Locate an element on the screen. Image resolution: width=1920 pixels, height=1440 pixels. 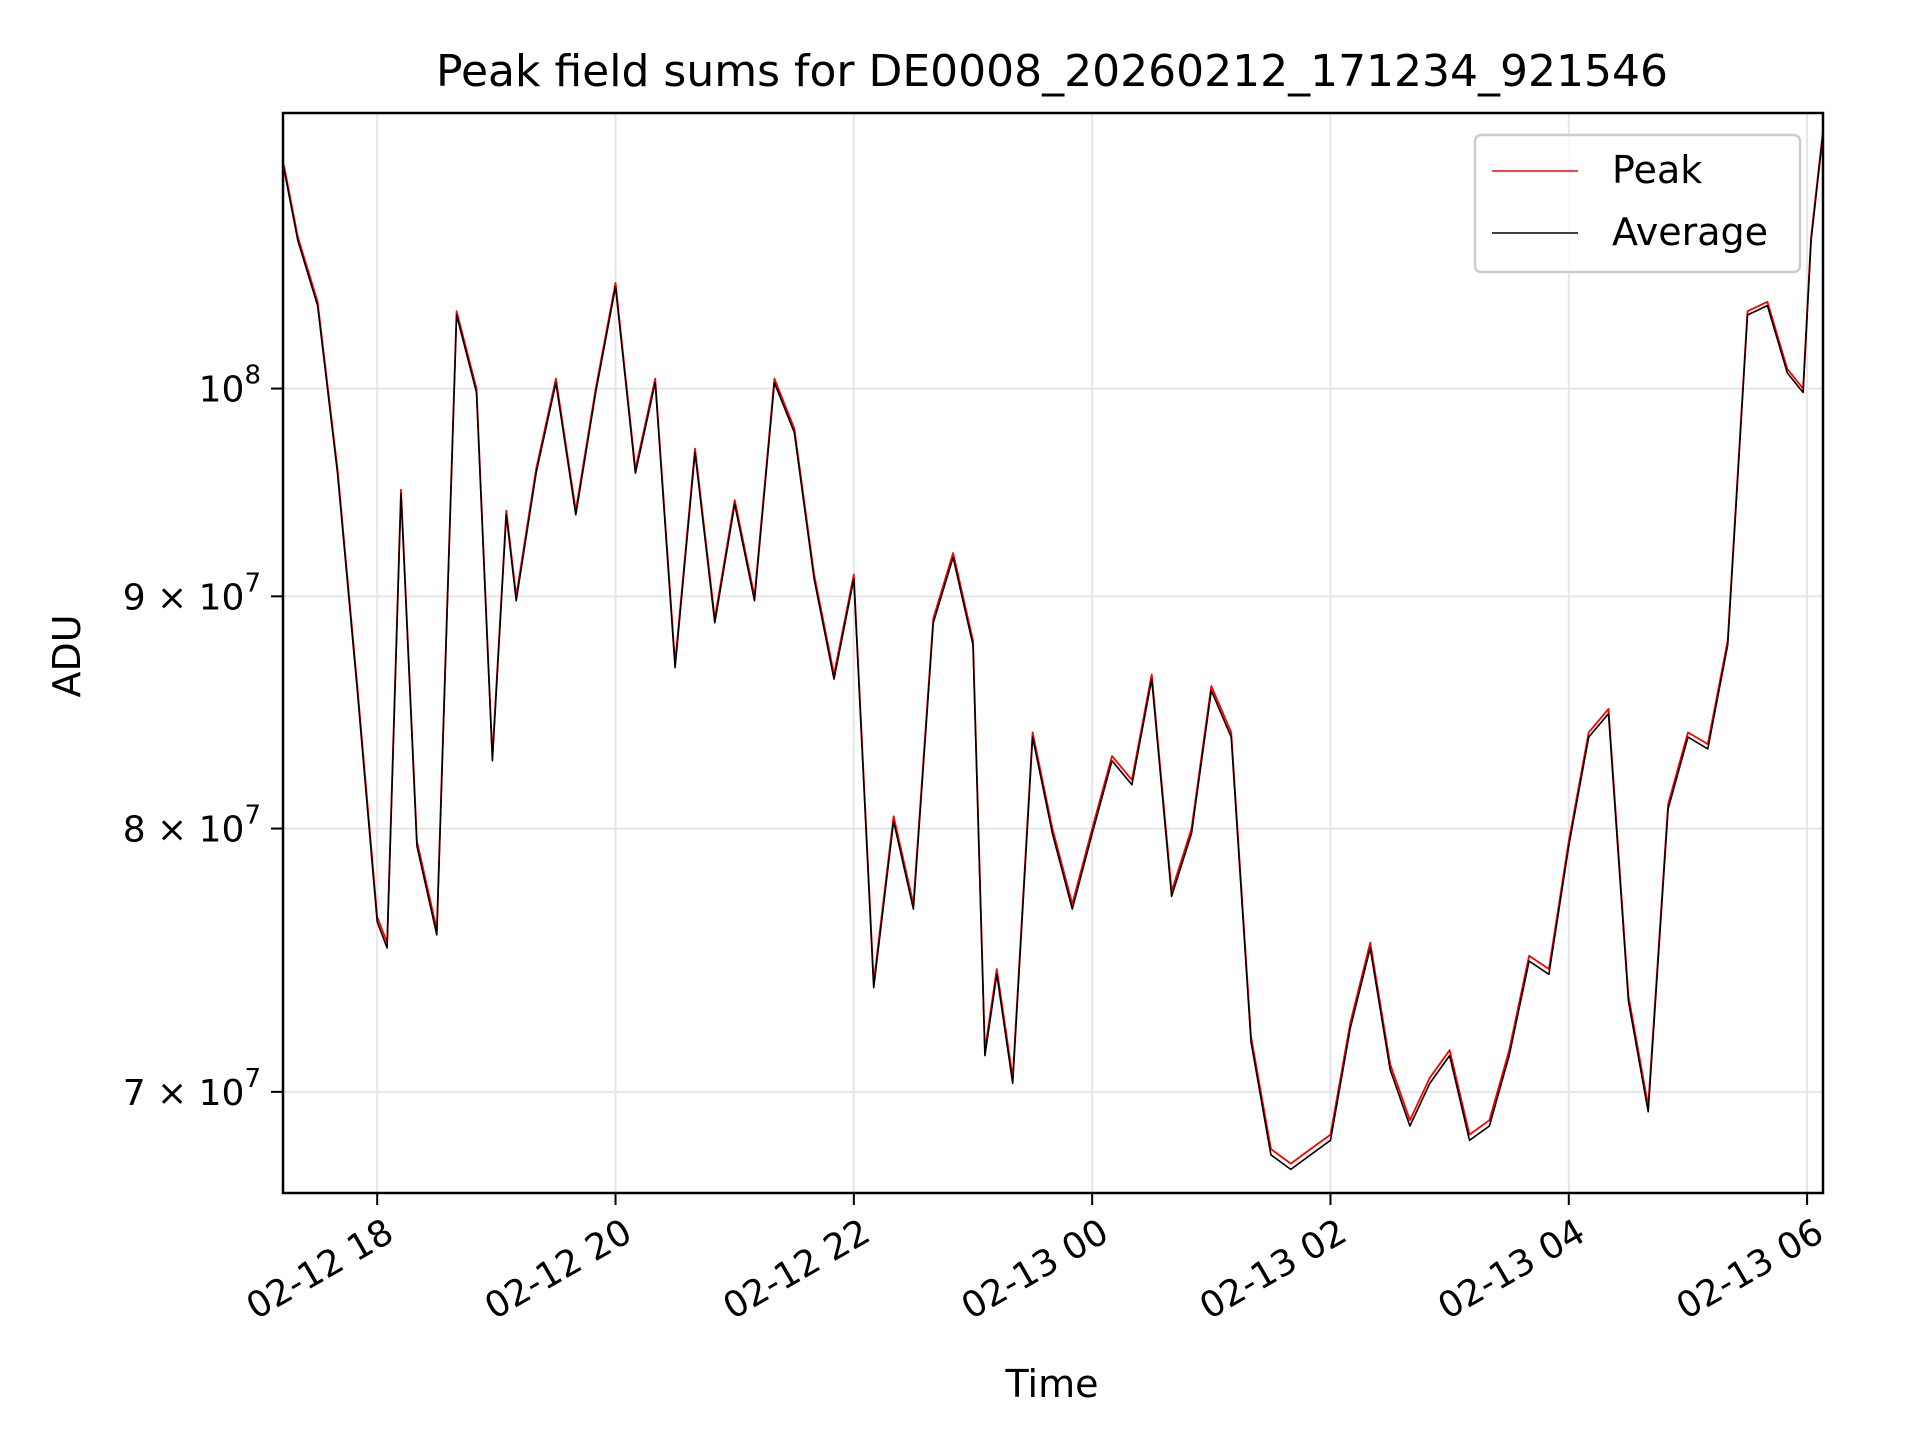
y-tick-base: 8 × 10 is located at coordinates (184, 830).